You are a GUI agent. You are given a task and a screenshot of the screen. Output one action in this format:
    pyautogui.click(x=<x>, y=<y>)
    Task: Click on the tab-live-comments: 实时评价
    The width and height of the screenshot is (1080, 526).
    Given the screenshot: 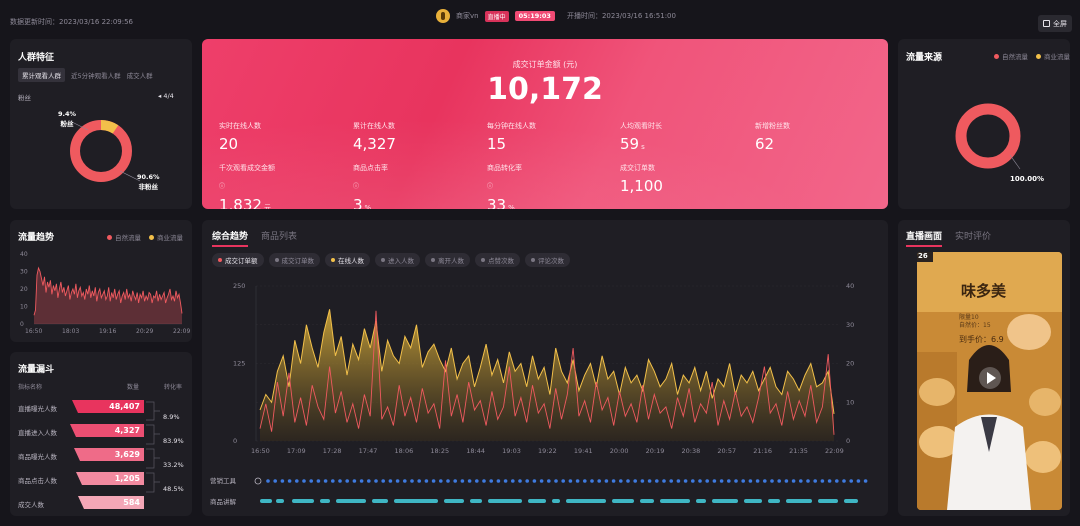 What is the action you would take?
    pyautogui.click(x=973, y=237)
    